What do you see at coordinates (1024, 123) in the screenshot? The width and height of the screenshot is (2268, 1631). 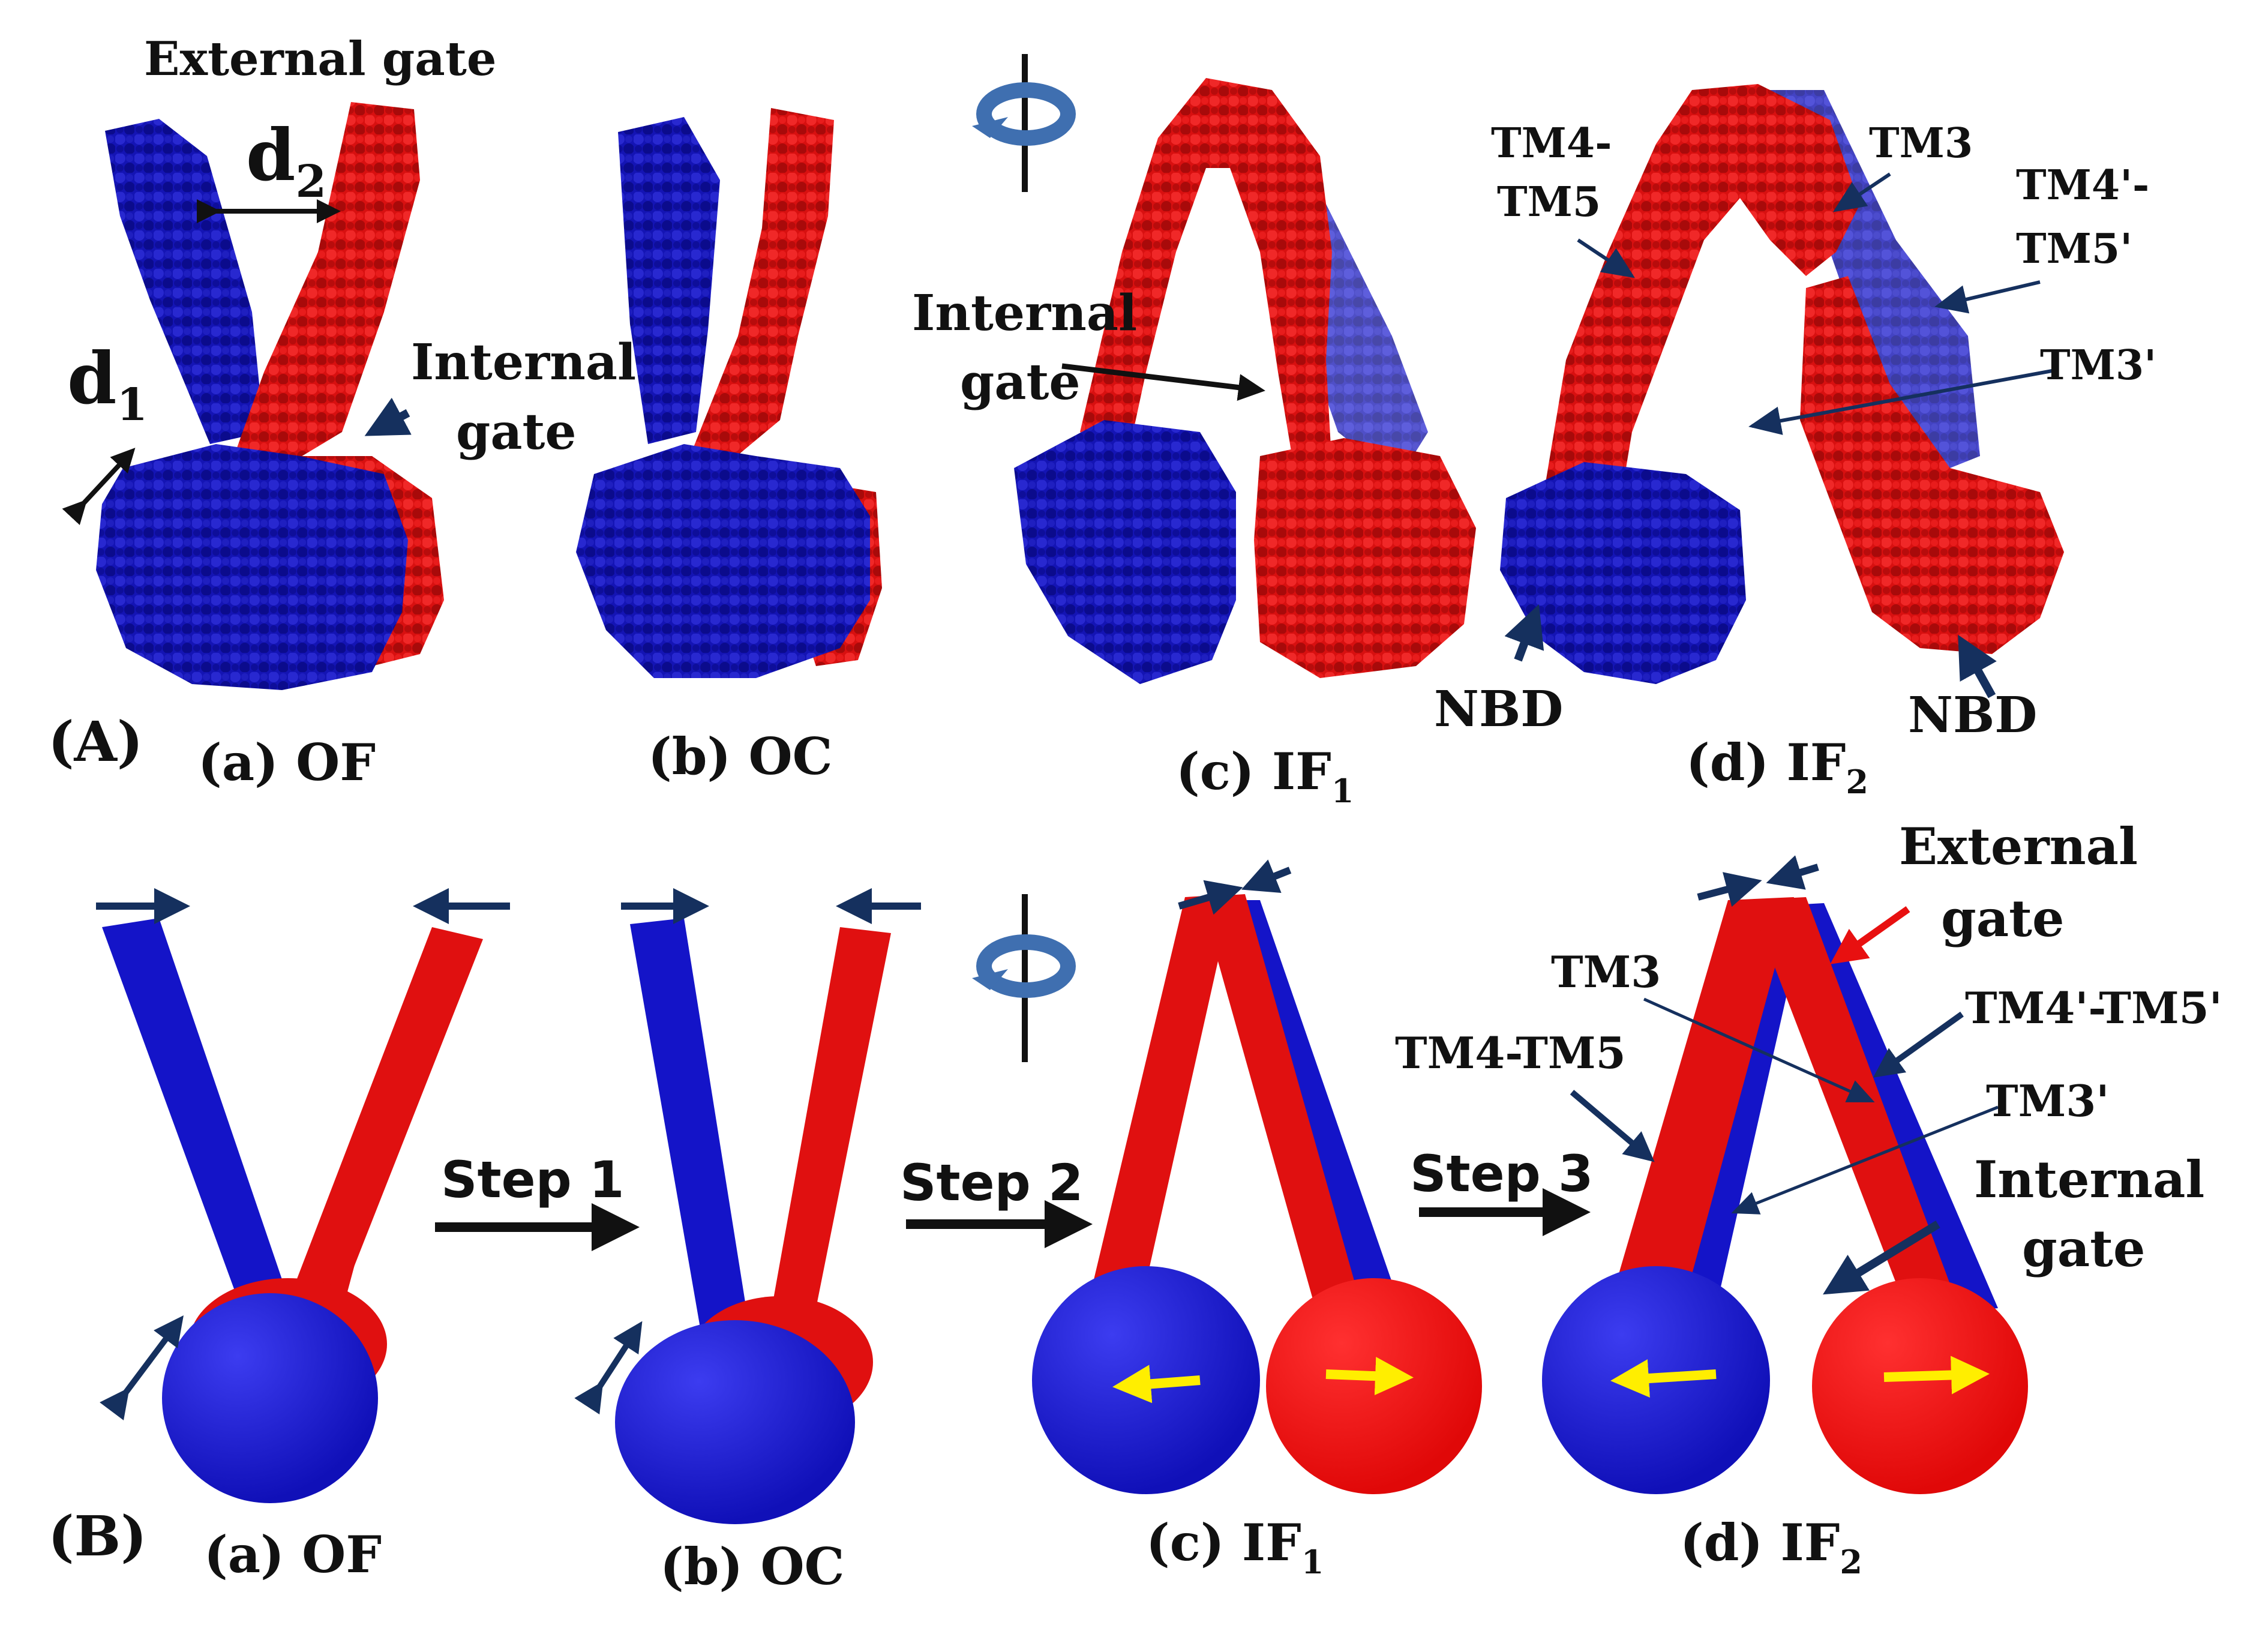 I see `rotation-icon` at bounding box center [1024, 123].